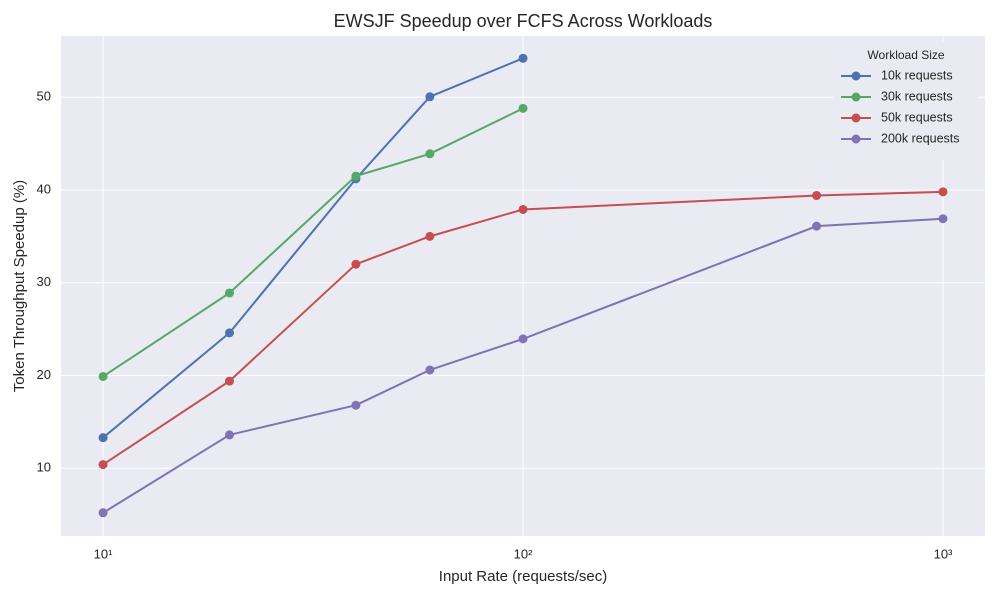 The height and width of the screenshot is (605, 1000). I want to click on y-tick-label: 40, so click(44, 188).